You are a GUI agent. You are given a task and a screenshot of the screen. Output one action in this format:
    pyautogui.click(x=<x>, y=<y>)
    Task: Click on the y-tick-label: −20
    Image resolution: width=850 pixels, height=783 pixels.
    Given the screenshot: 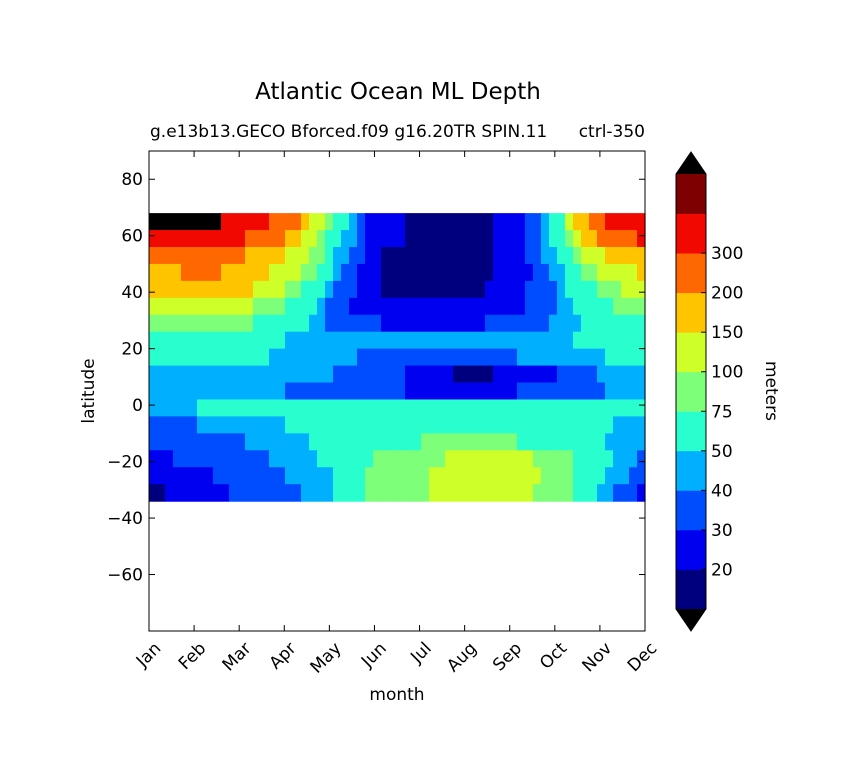 What is the action you would take?
    pyautogui.click(x=125, y=463)
    